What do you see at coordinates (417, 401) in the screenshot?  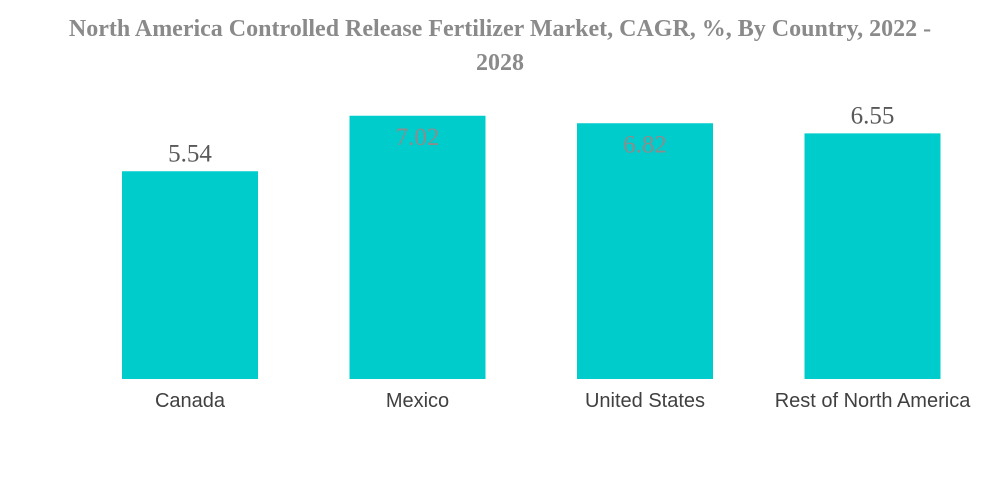 I see `x-tick-label: Mexico` at bounding box center [417, 401].